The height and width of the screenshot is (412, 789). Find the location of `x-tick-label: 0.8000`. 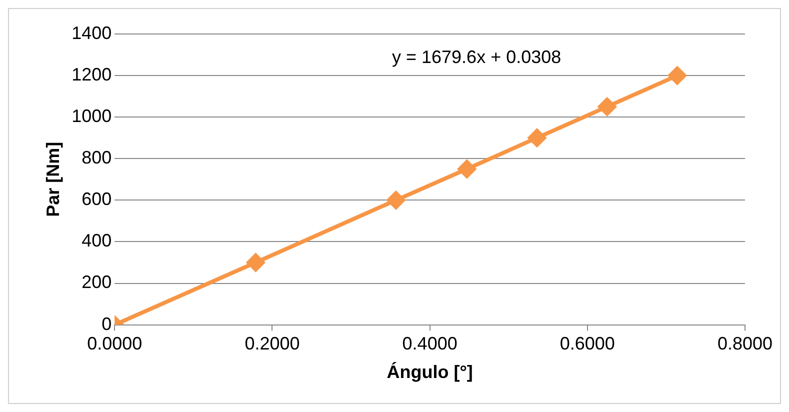

x-tick-label: 0.8000 is located at coordinates (745, 344).